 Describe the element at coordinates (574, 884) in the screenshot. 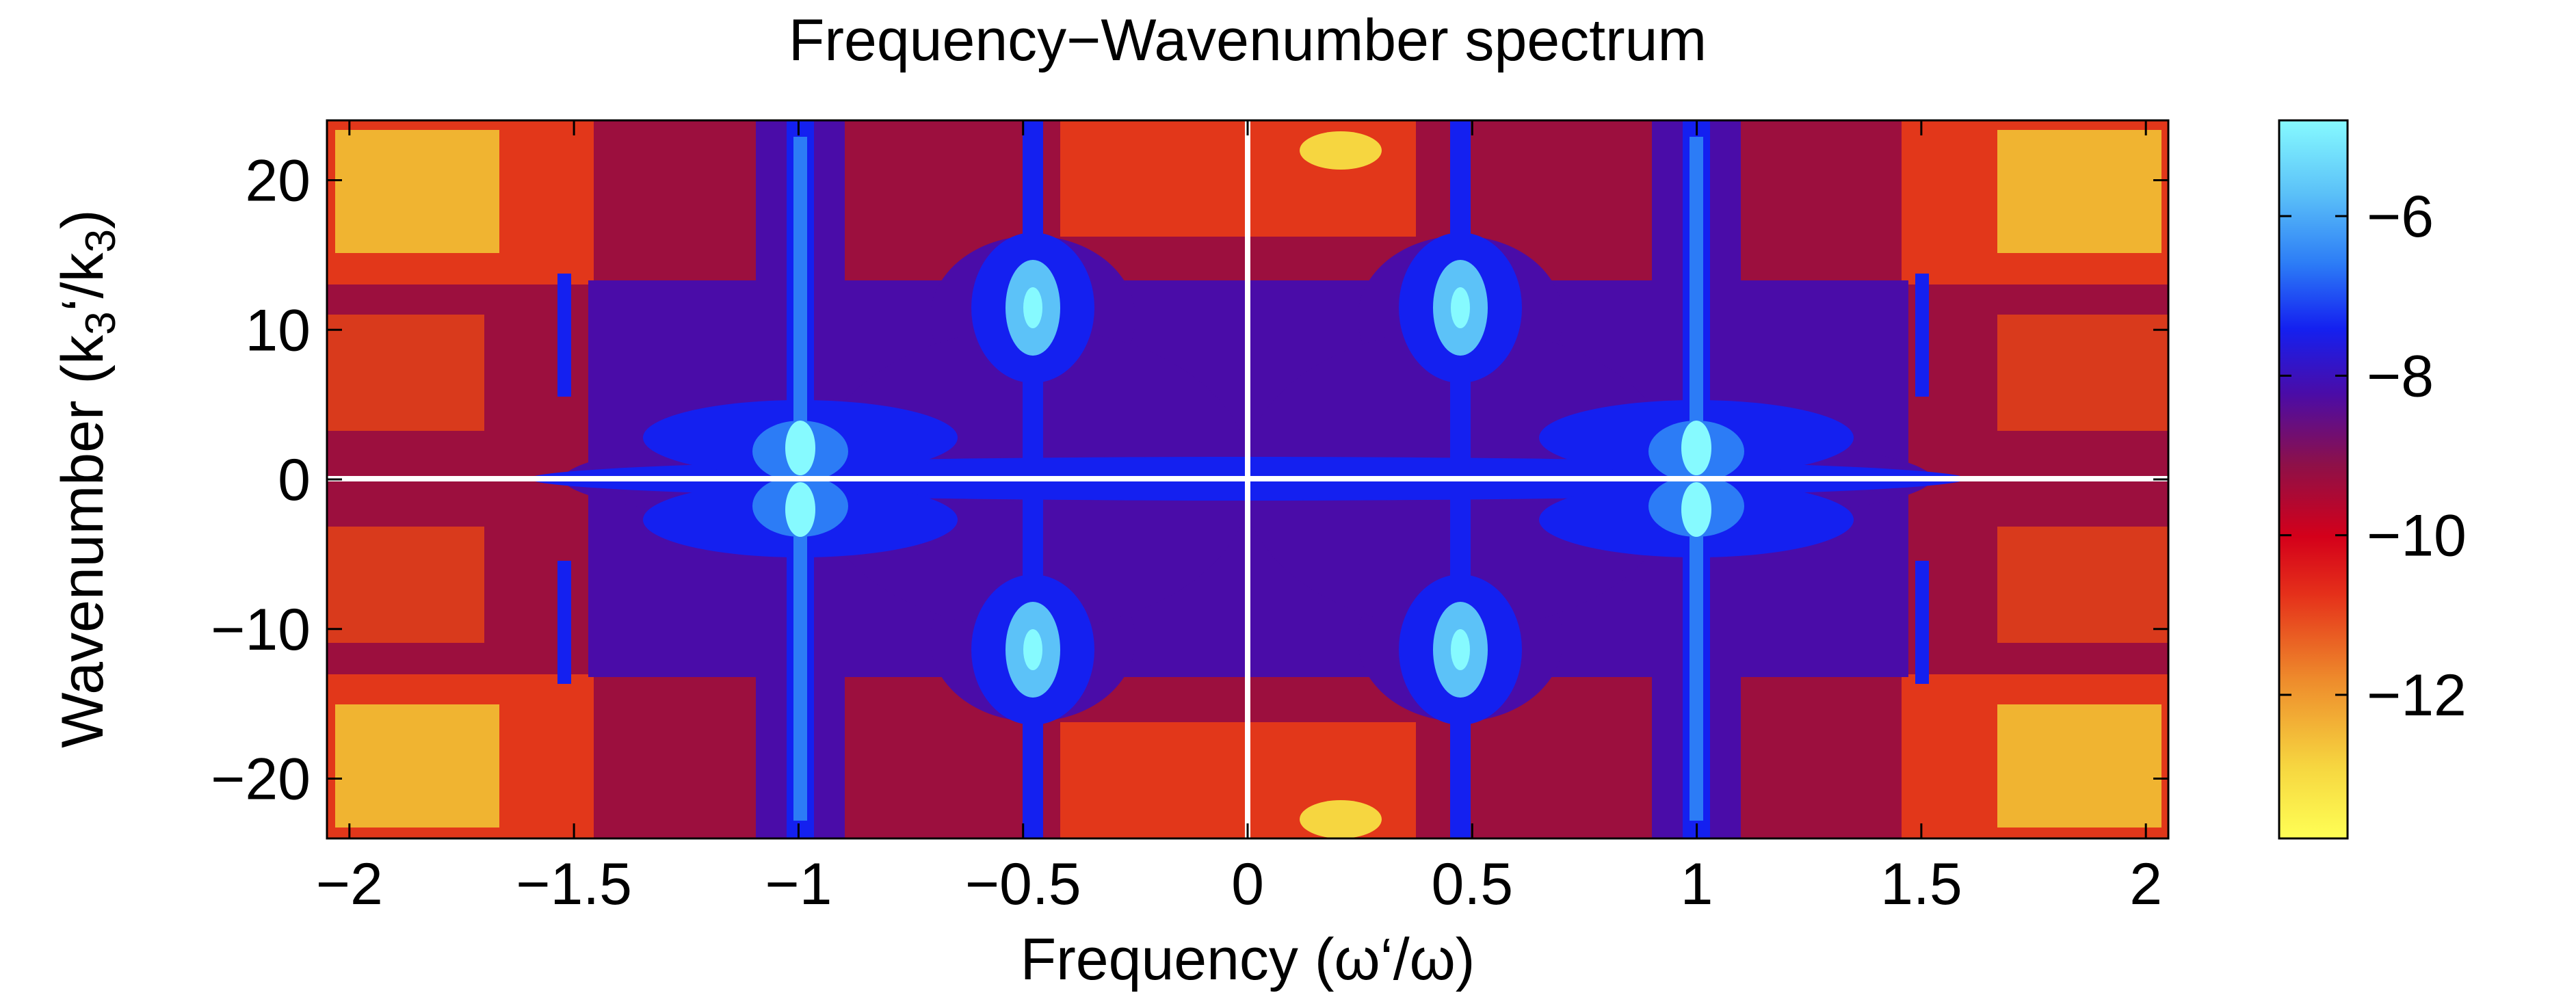

I see `x-tick-label: −1.5` at that location.